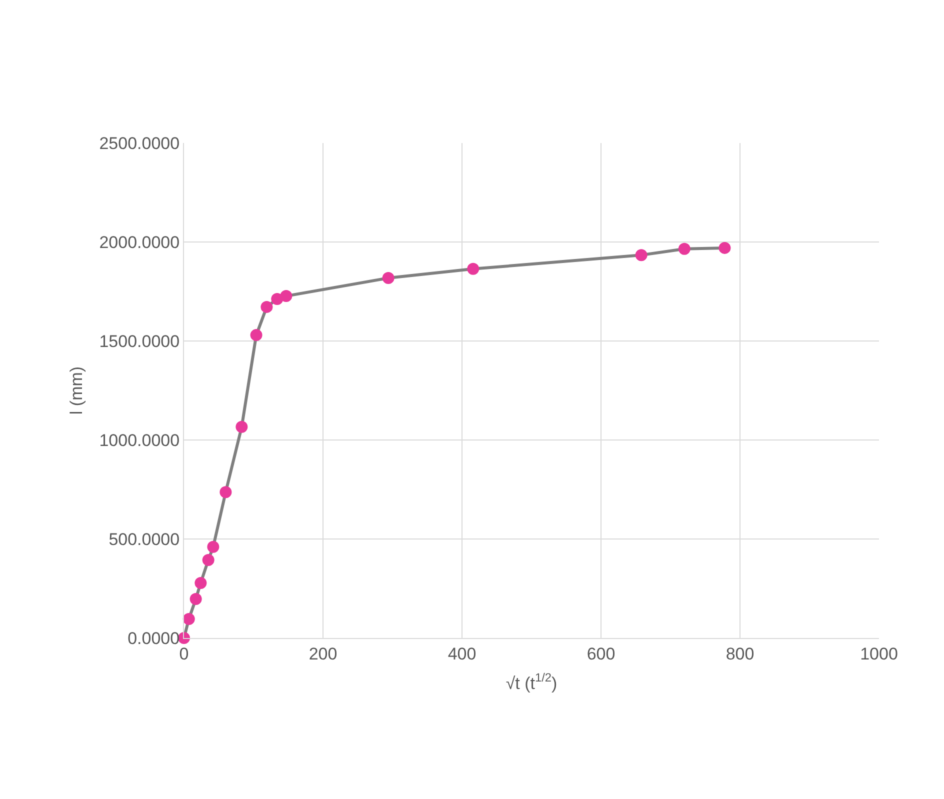 The image size is (944, 799). I want to click on y-tick-label: 1500.0000, so click(139, 341).